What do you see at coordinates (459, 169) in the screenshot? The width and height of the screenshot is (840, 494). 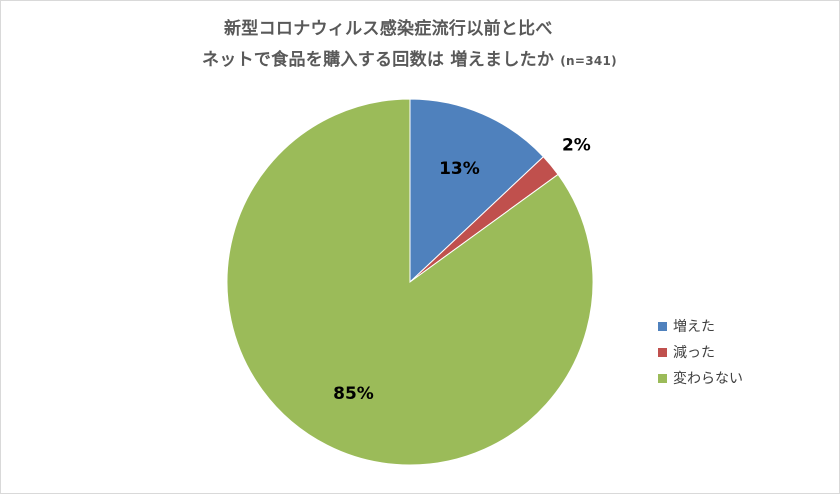 I see `data-label-increased: 13%` at bounding box center [459, 169].